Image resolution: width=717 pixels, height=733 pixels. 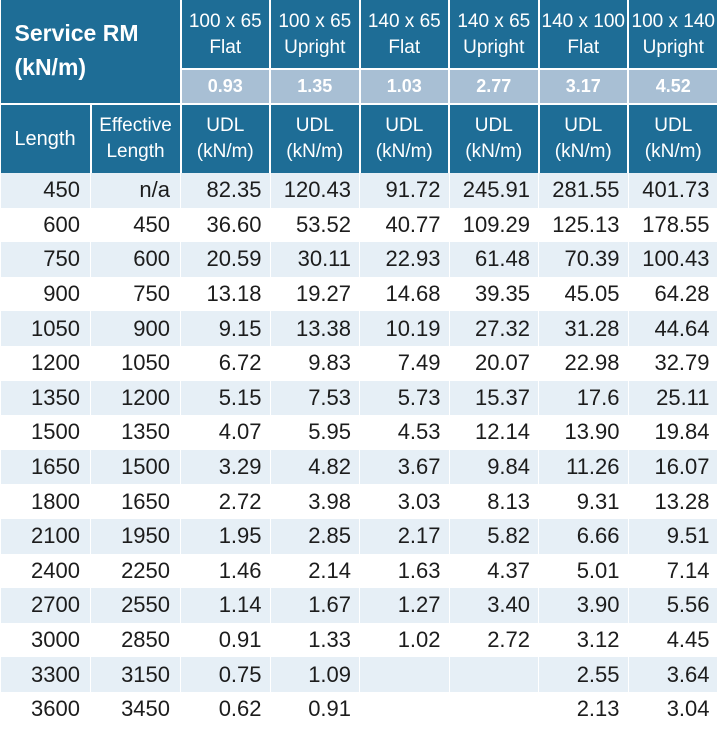 I want to click on udl-cell: 401.73, so click(x=672, y=190).